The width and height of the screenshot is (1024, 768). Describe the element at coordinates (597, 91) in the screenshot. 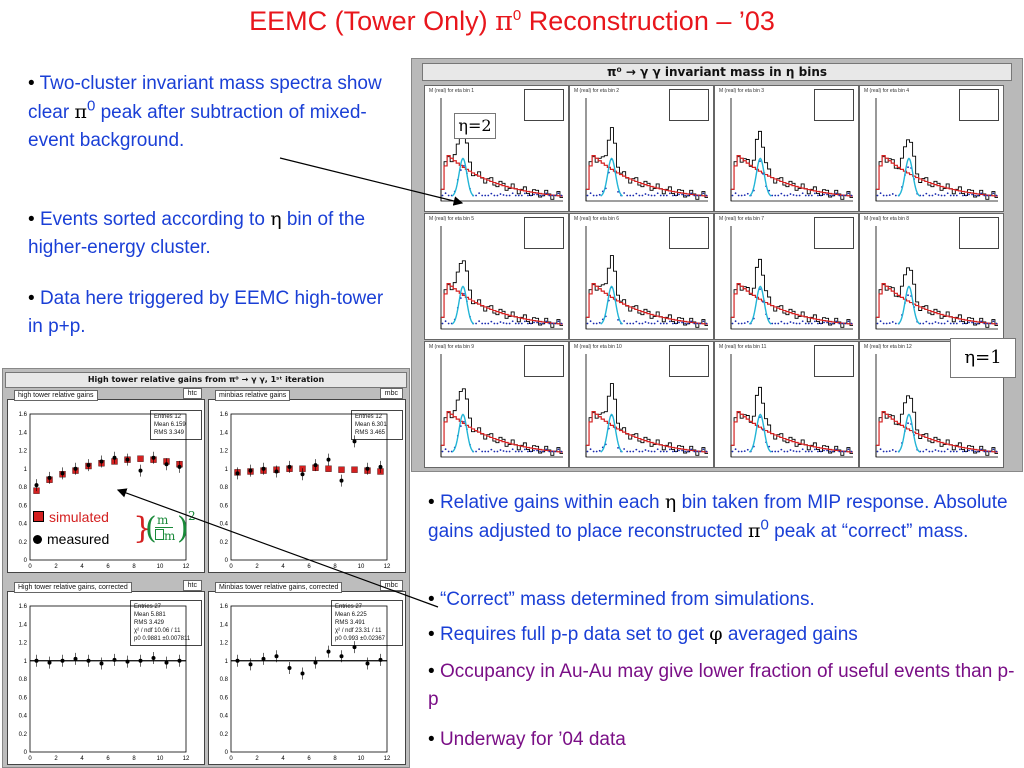

I see `eta-bin-panel-title: M (real) for eta bin 2` at that location.